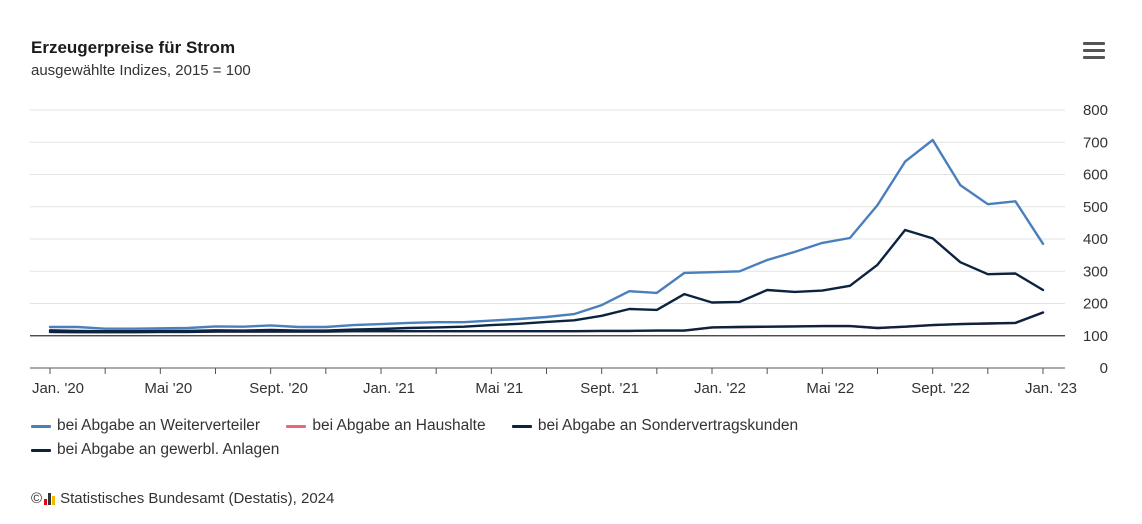 The height and width of the screenshot is (524, 1142). Describe the element at coordinates (609, 388) in the screenshot. I see `x-tick-label: Sept. '21` at that location.